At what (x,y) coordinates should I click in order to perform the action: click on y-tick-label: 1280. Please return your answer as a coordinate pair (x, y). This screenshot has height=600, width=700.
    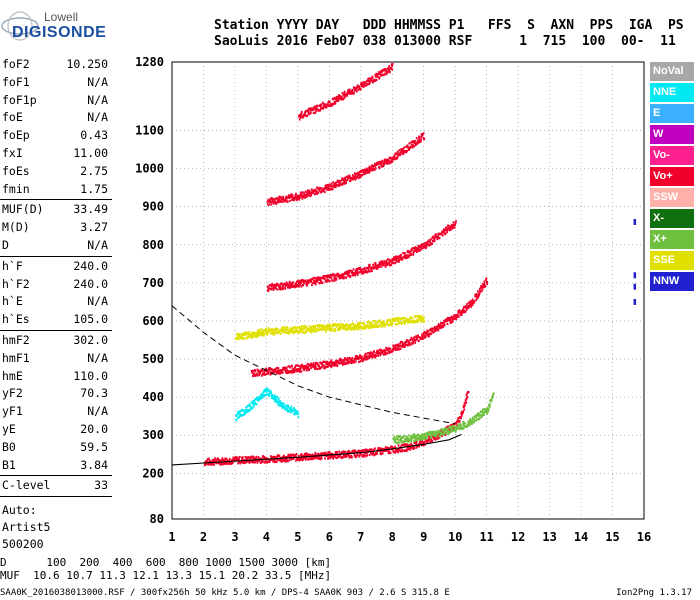
    Looking at the image, I should click on (149, 62).